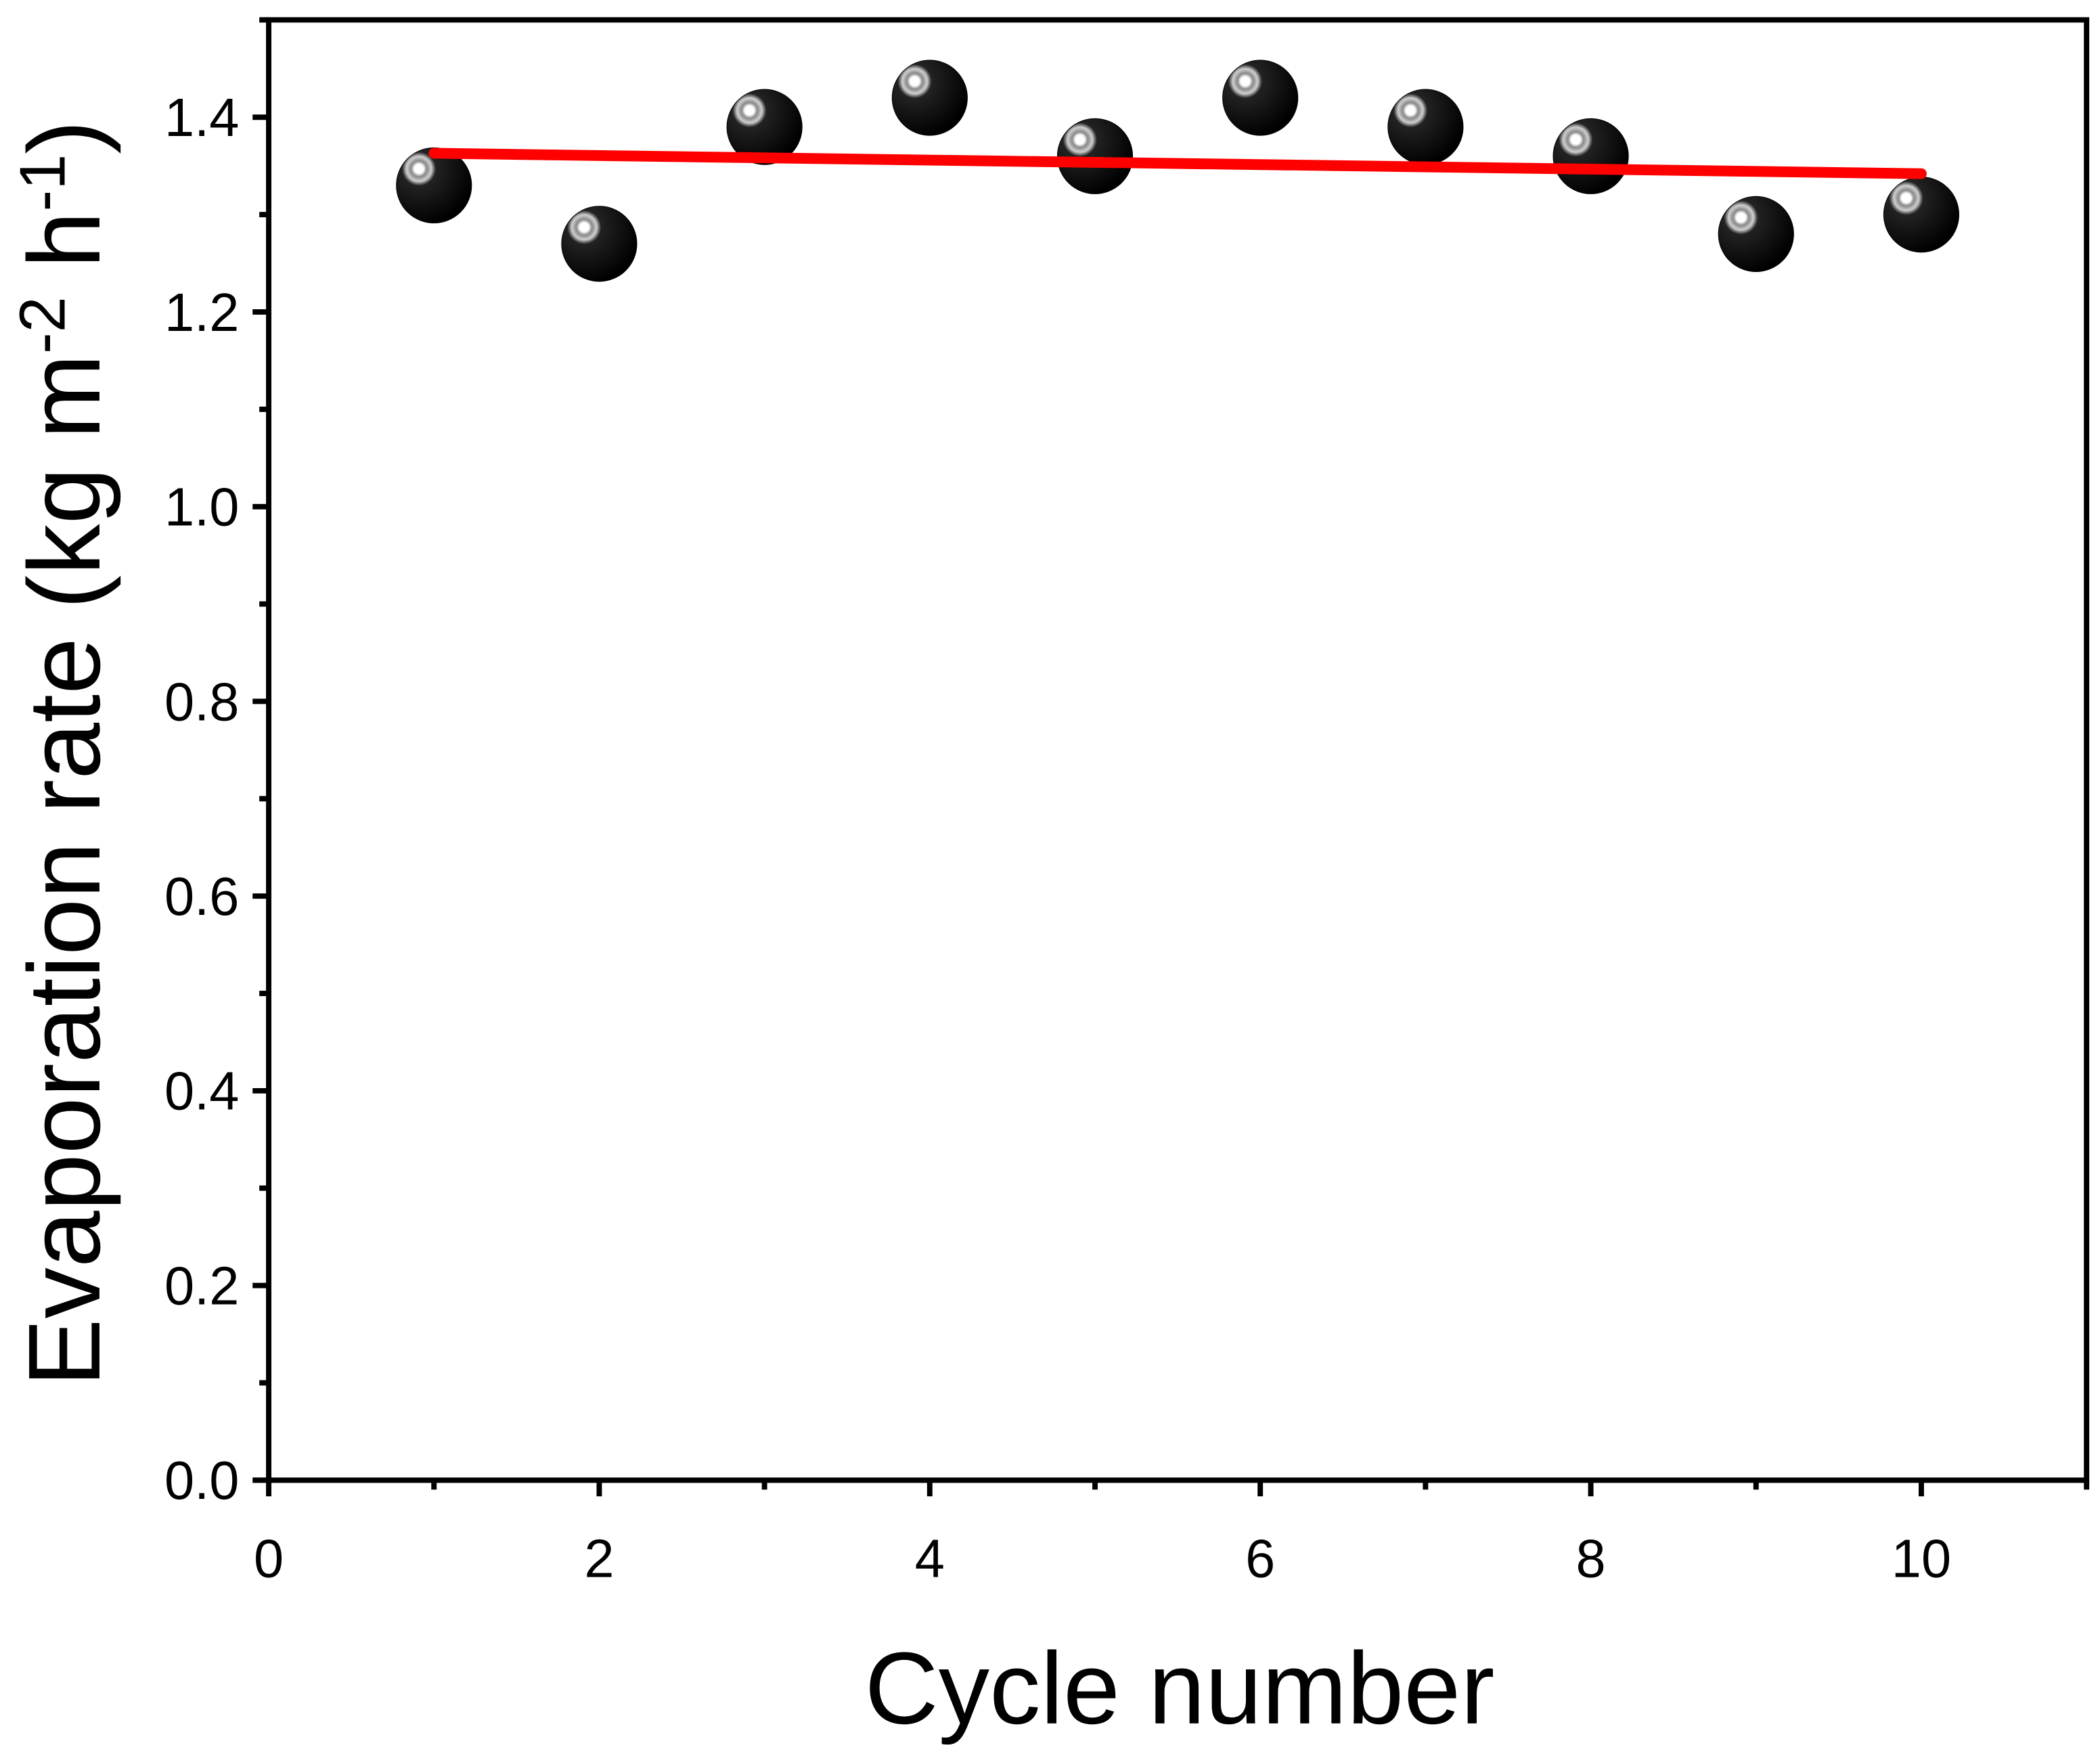 This screenshot has width=2100, height=1754. What do you see at coordinates (202, 896) in the screenshot?
I see `y-tick-label: 0.6` at bounding box center [202, 896].